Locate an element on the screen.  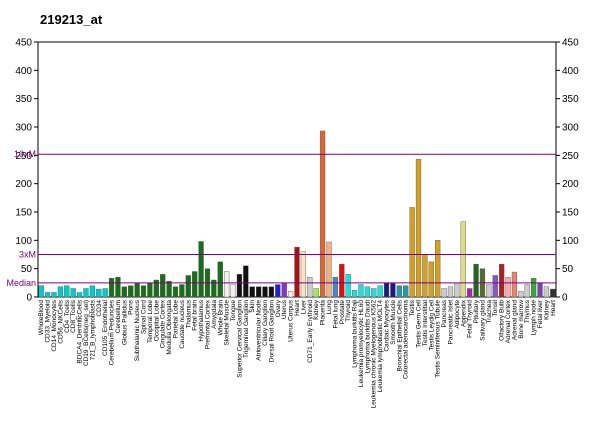
x-tick-label: Cerebellum Peduncles is located at coordinates (112, 332).